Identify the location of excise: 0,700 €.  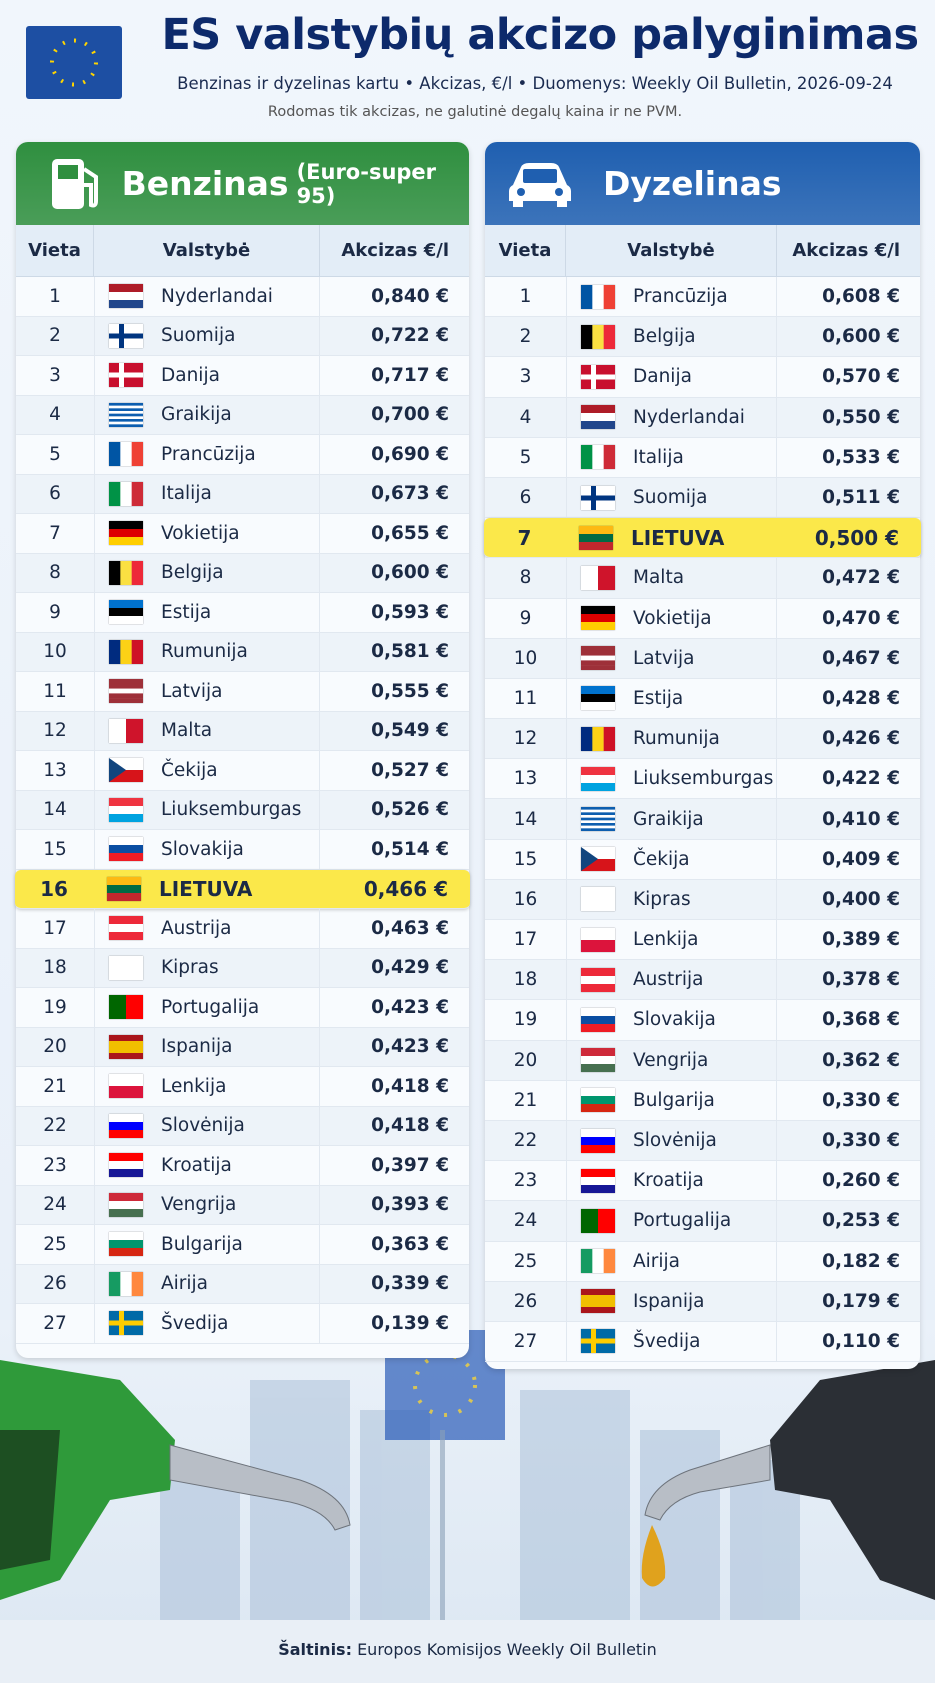
(410, 415).